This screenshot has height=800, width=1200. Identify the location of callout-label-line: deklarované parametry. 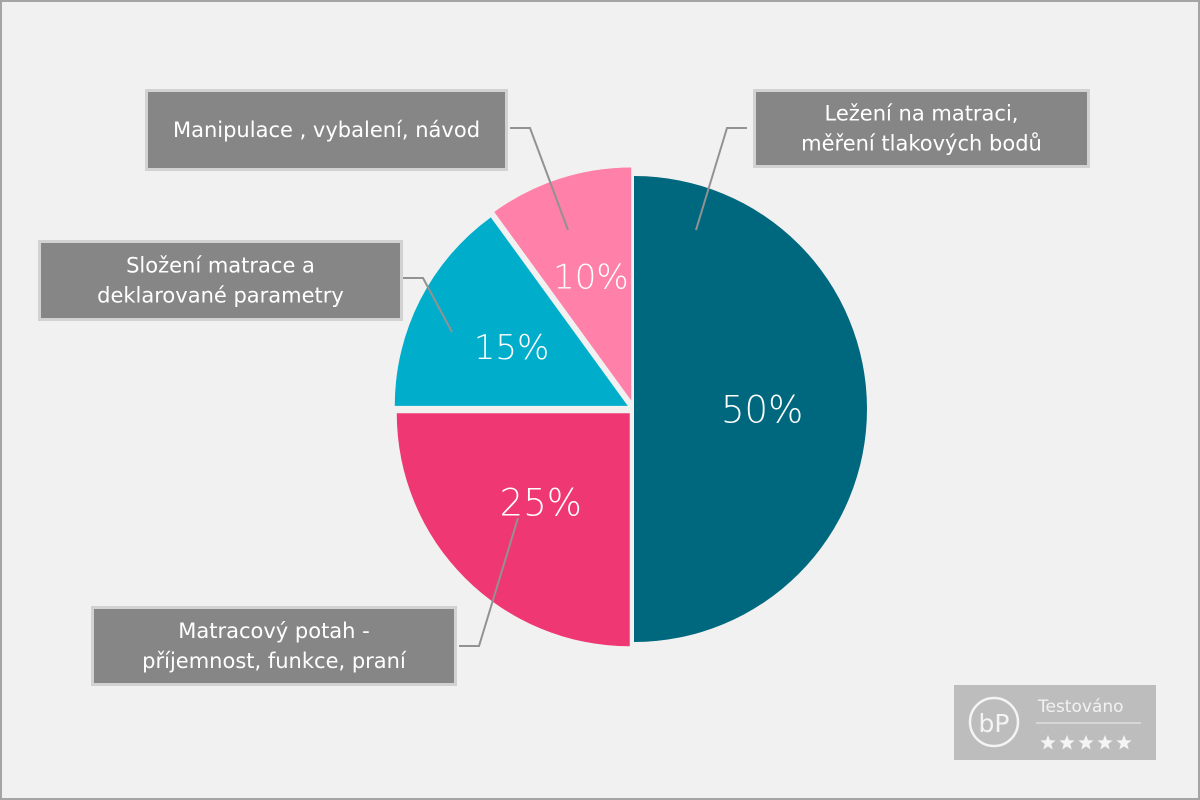
(220, 296).